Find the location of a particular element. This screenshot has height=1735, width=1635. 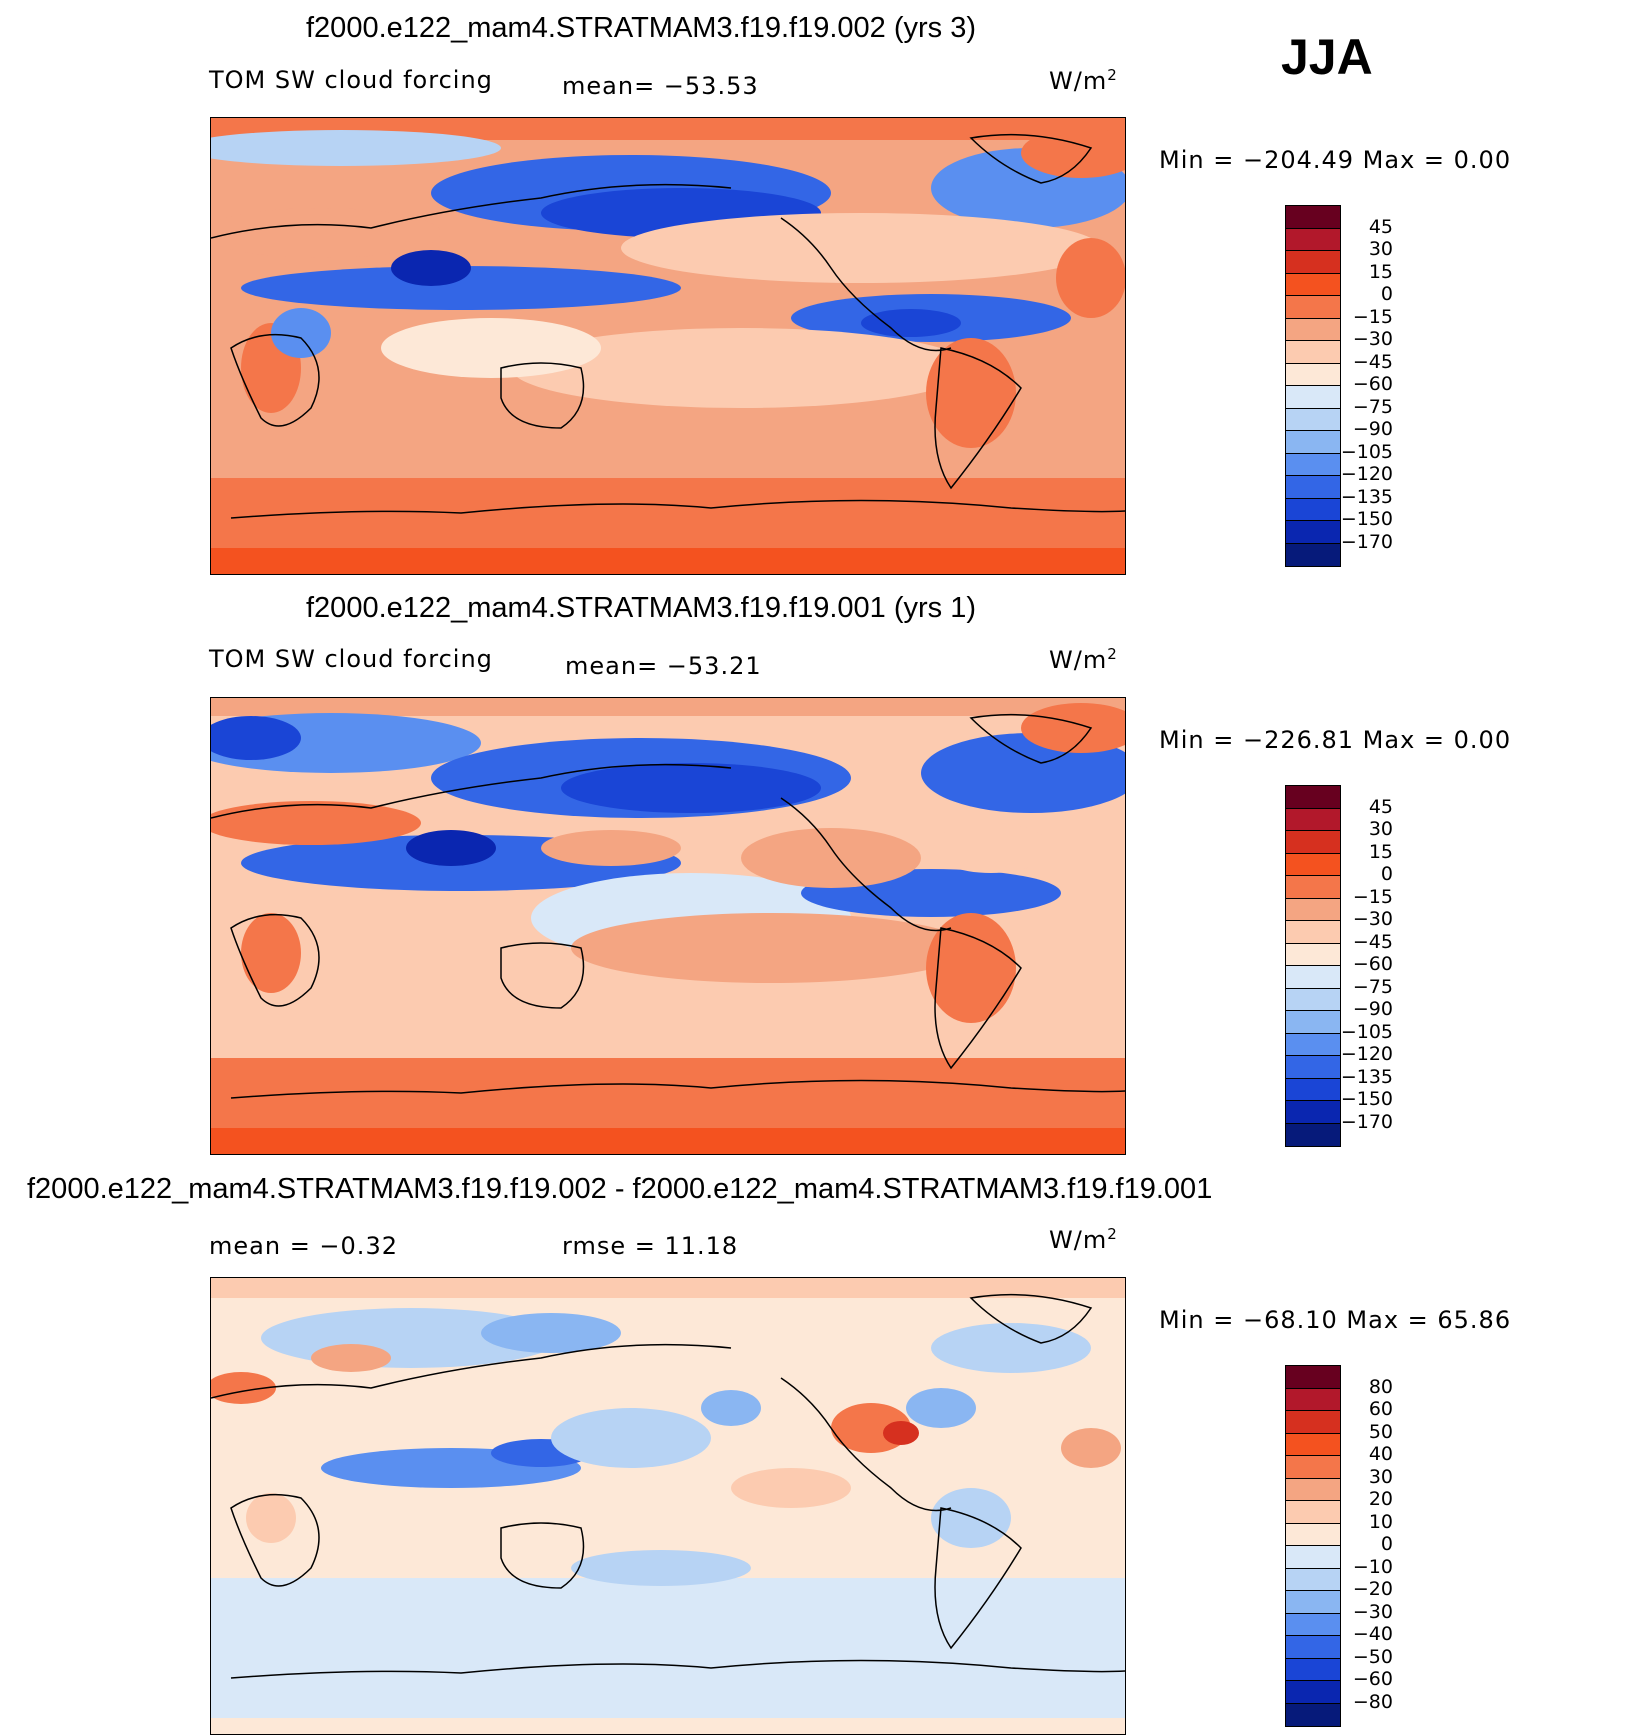

colorbar-tick-label: −45 is located at coordinates (1372, 361).